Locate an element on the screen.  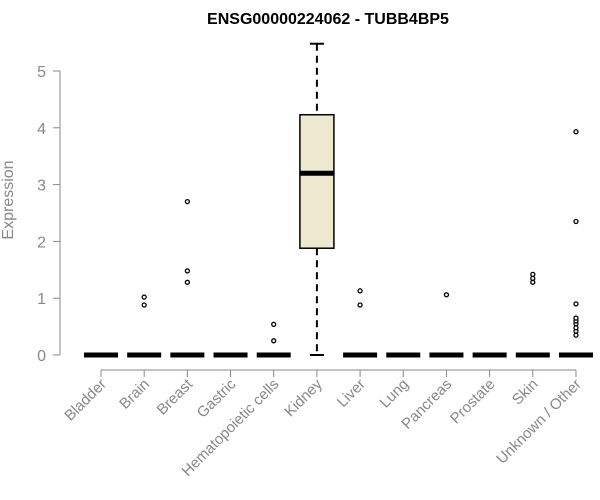
y-tick-label: 1 is located at coordinates (41, 299).